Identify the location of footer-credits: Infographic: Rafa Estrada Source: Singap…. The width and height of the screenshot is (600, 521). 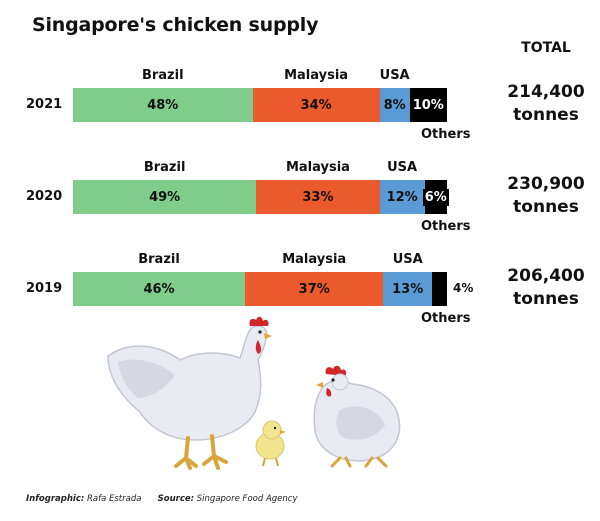
(161, 499).